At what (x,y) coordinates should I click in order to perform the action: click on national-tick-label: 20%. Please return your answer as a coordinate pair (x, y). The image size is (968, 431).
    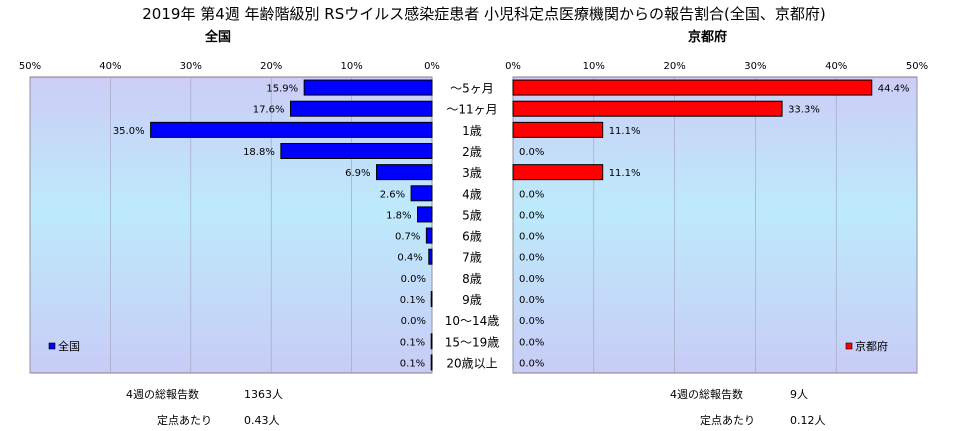
    Looking at the image, I should click on (271, 66).